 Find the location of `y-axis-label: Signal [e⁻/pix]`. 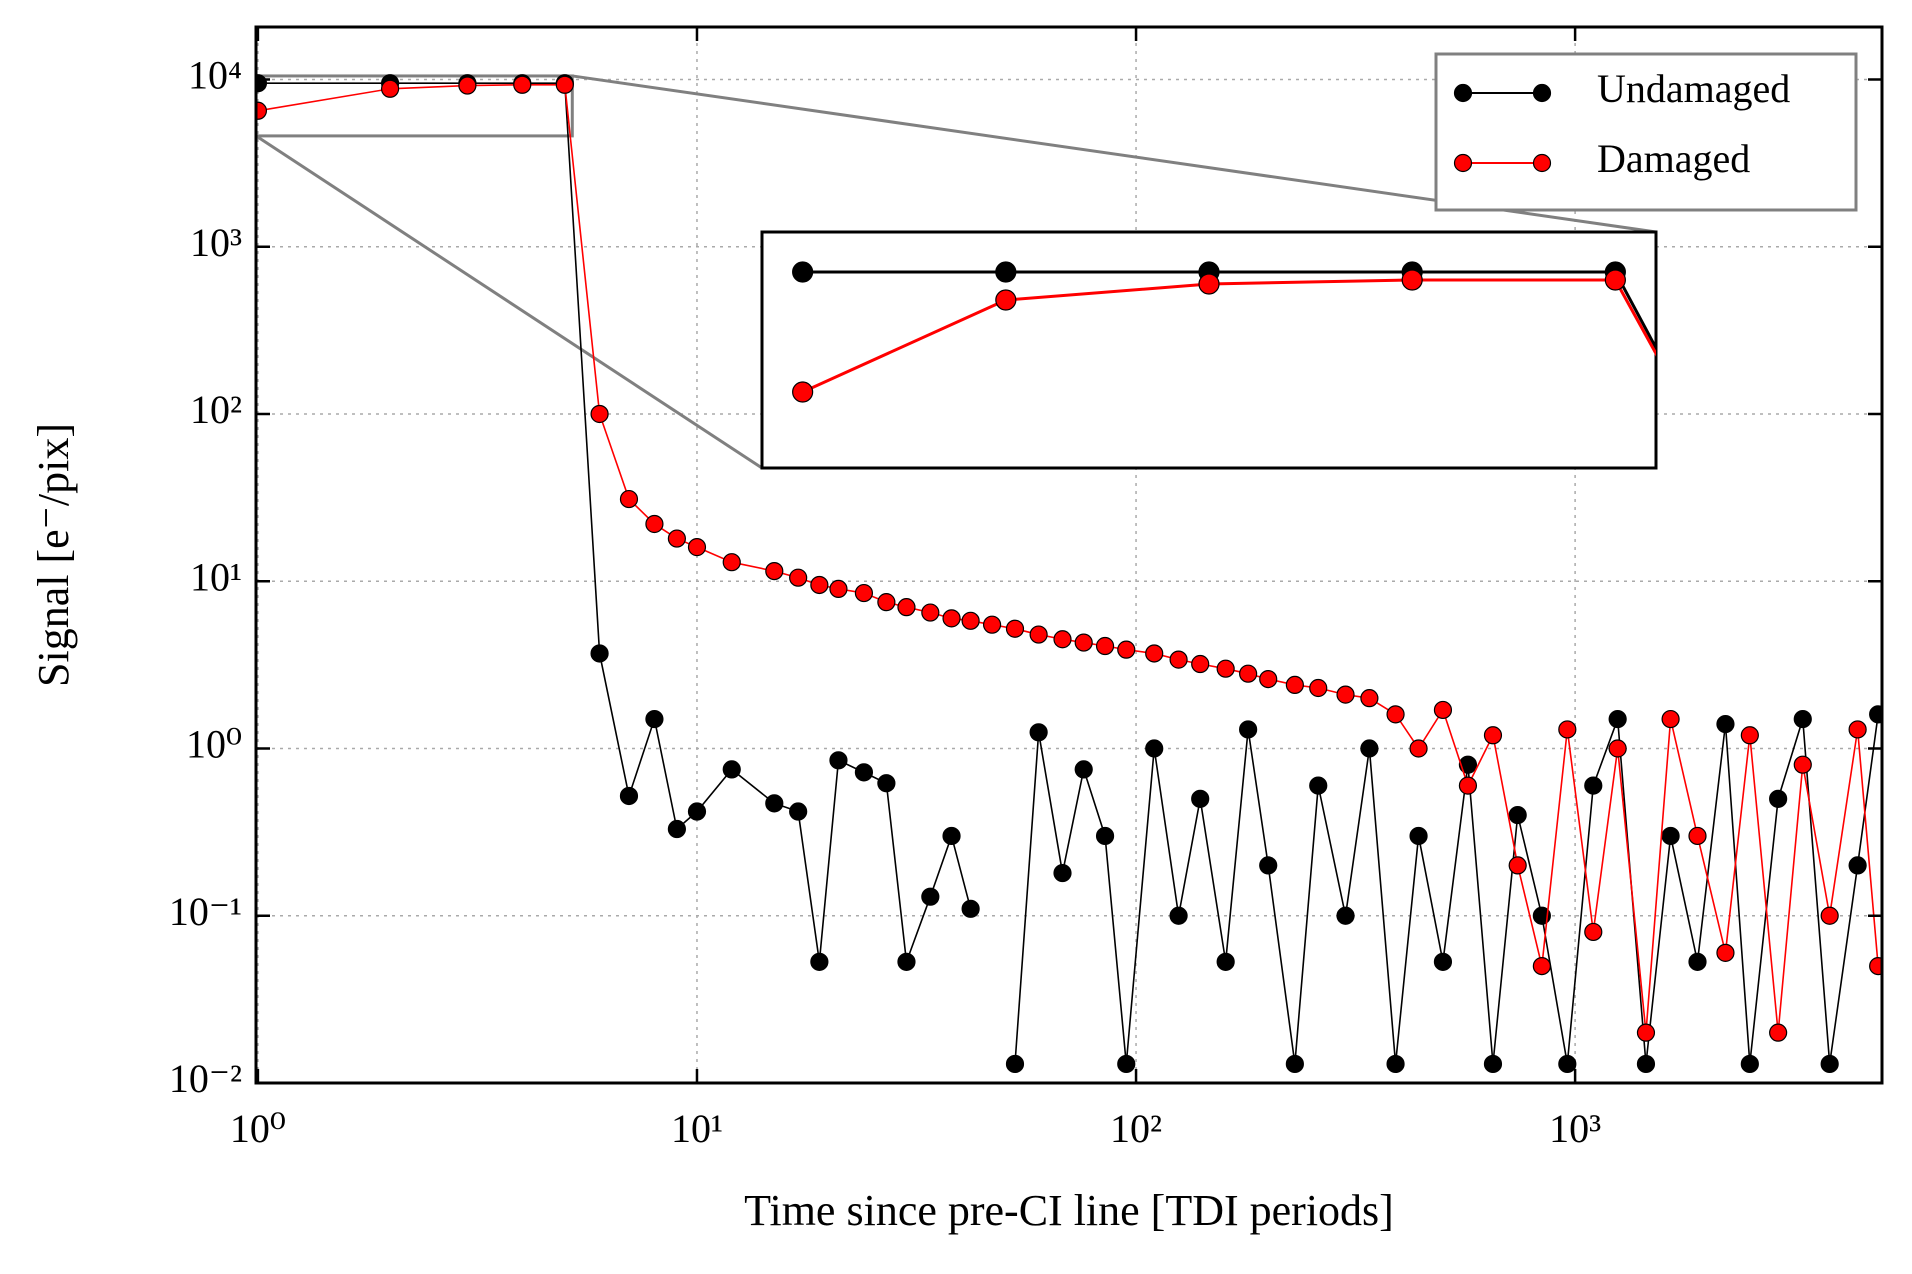

y-axis-label: Signal [e⁻/pix] is located at coordinates (53, 555).